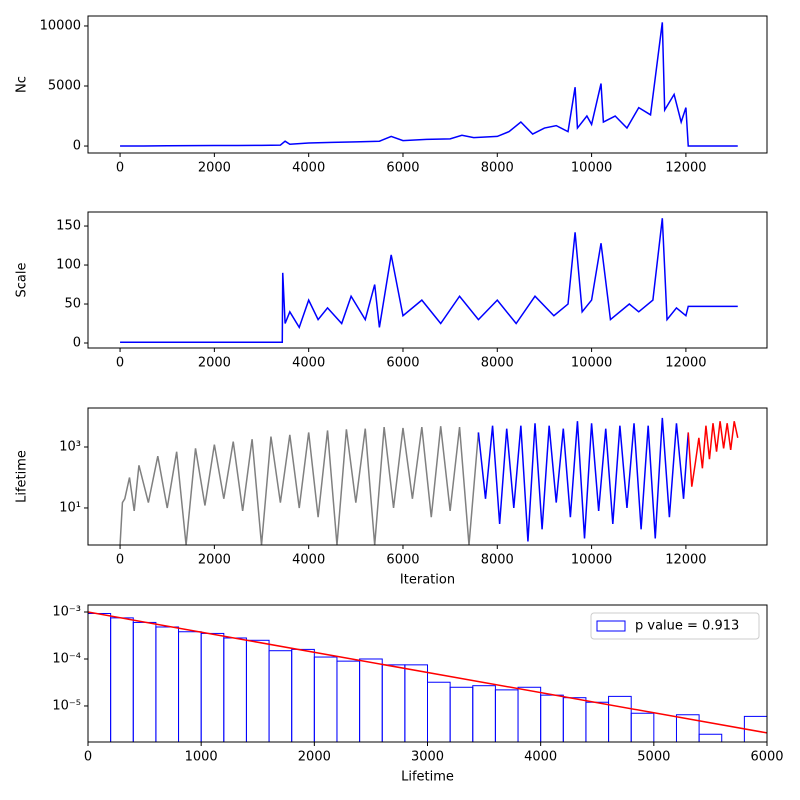 The height and width of the screenshot is (800, 800). Describe the element at coordinates (22, 84) in the screenshot. I see `y-axis-label: Nc` at that location.